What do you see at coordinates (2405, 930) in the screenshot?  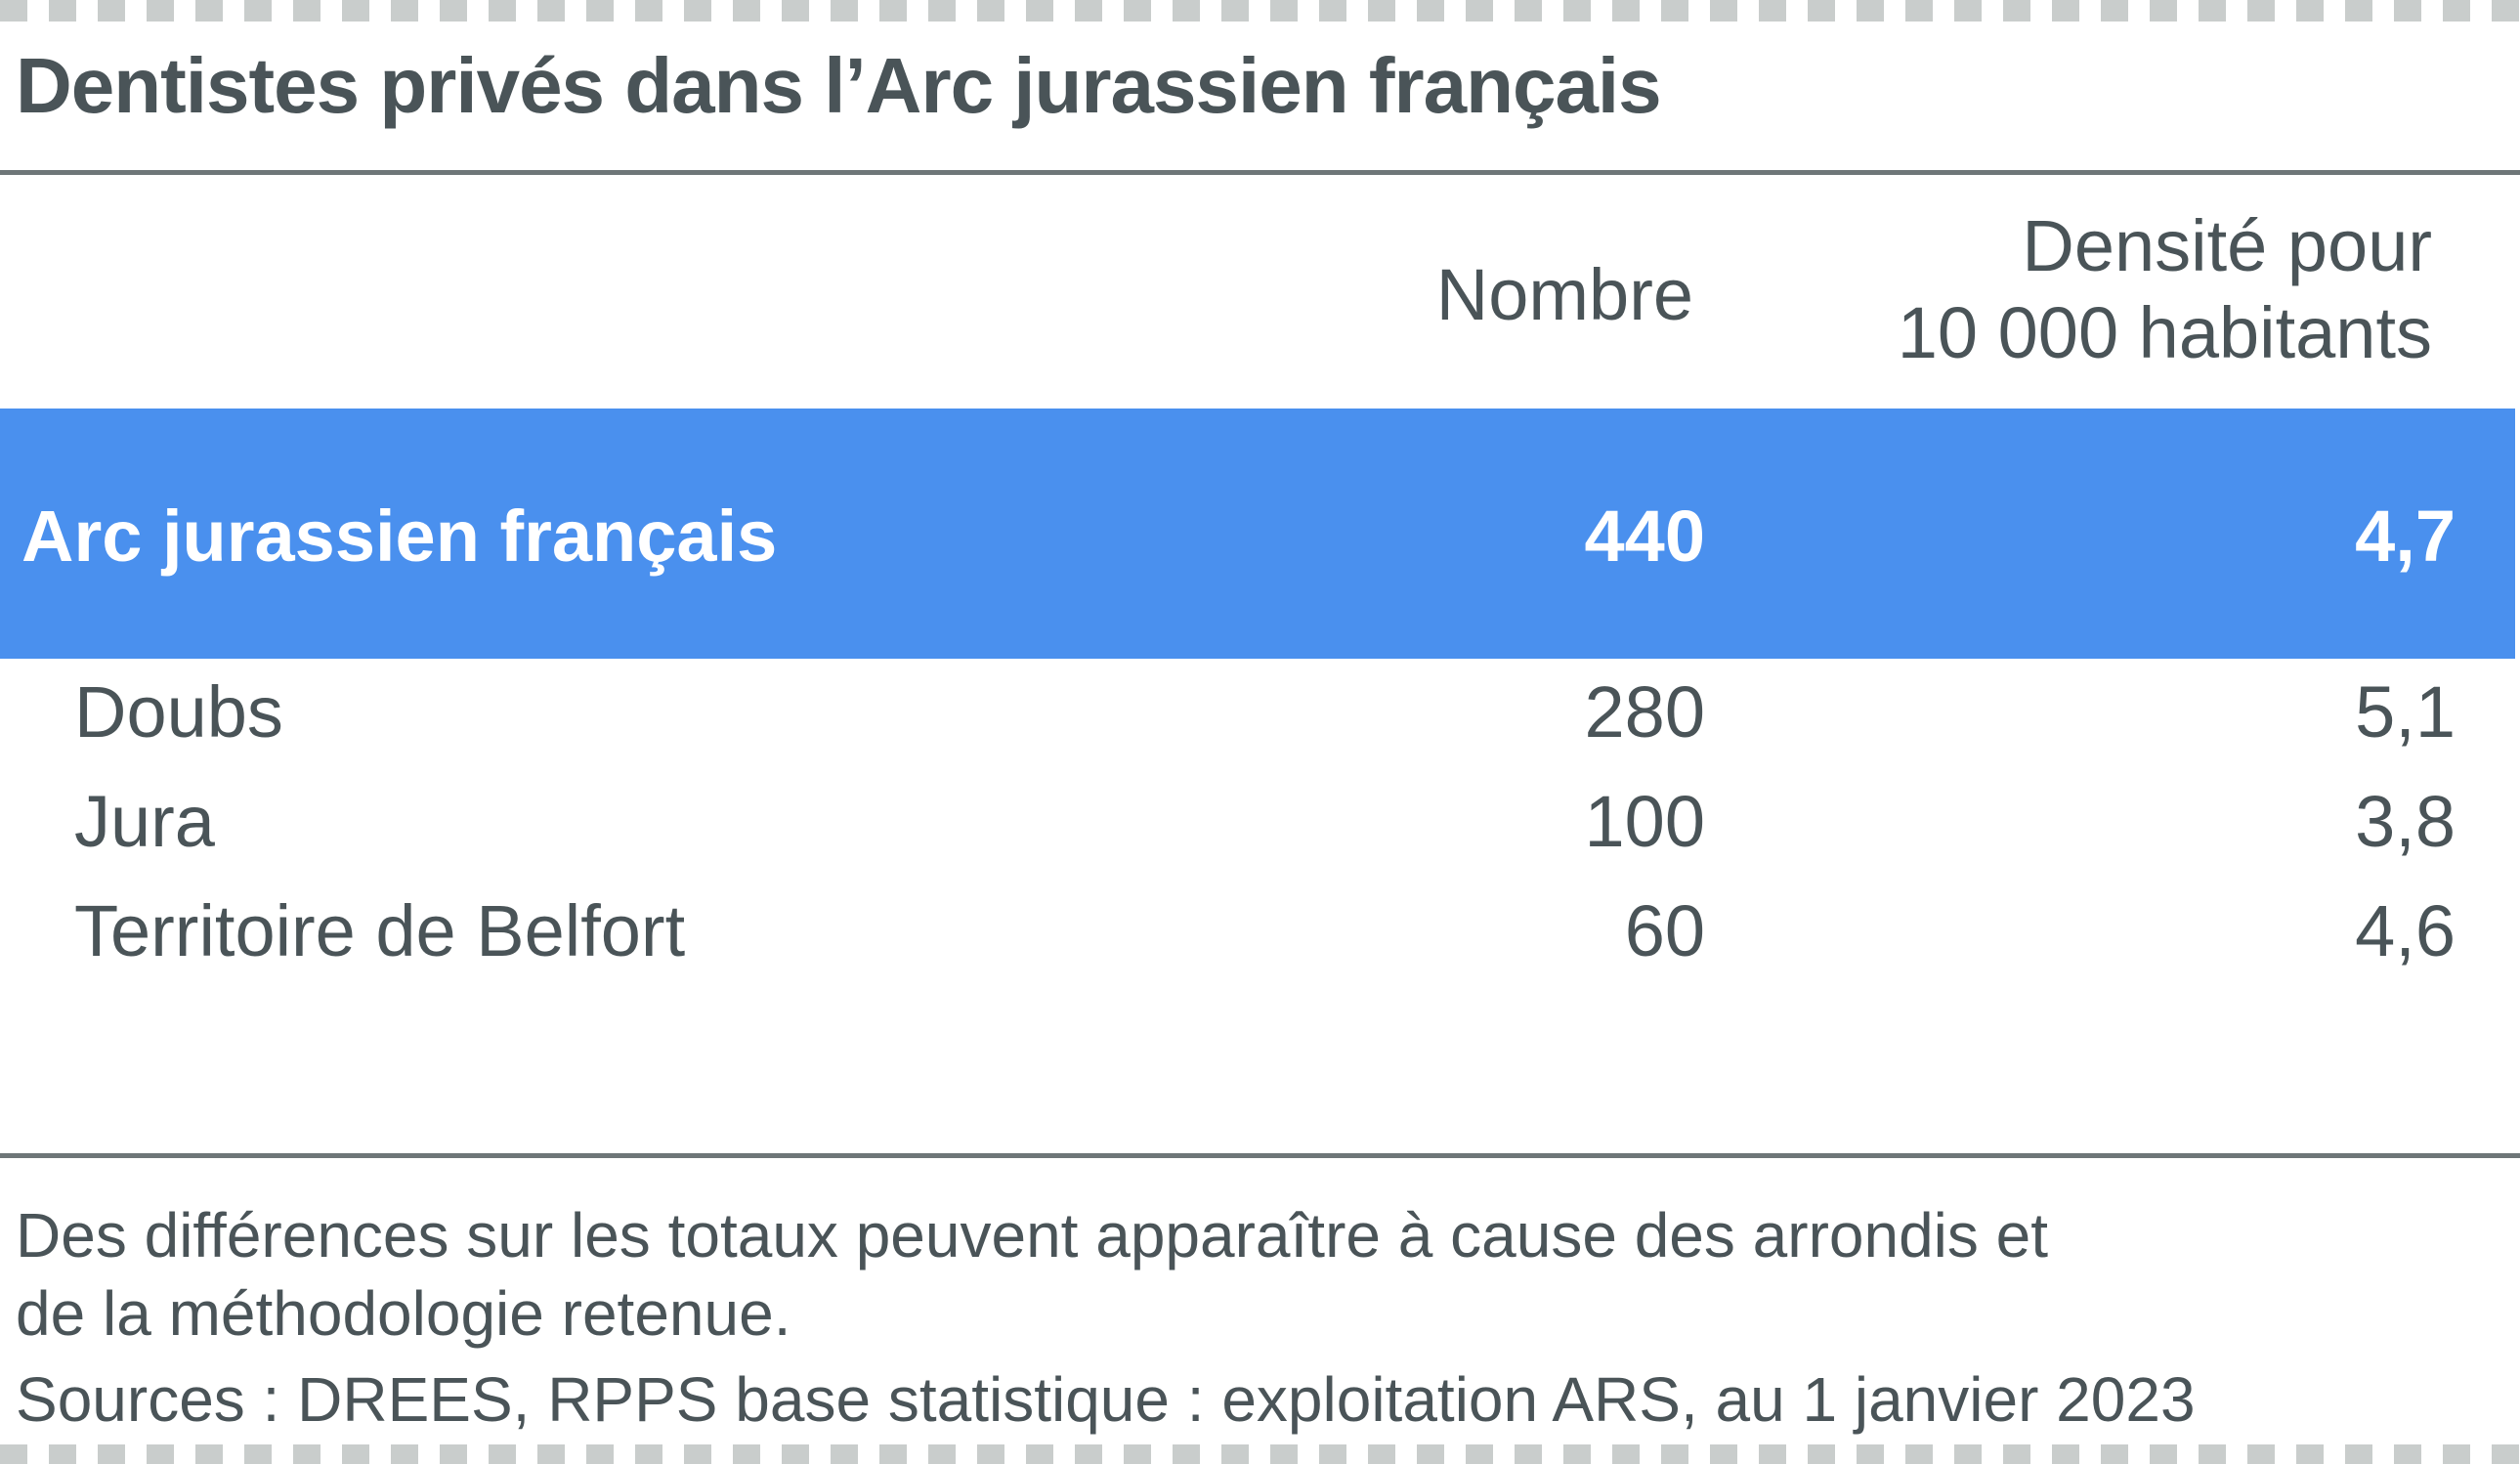 I see `row-densite: 4,6` at bounding box center [2405, 930].